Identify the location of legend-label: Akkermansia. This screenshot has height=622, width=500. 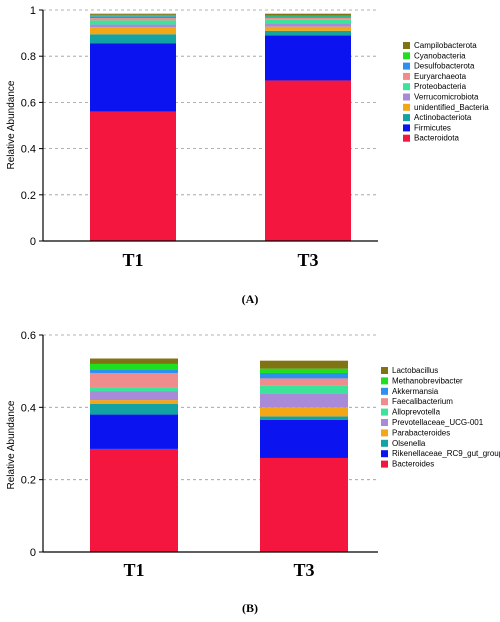
(415, 391).